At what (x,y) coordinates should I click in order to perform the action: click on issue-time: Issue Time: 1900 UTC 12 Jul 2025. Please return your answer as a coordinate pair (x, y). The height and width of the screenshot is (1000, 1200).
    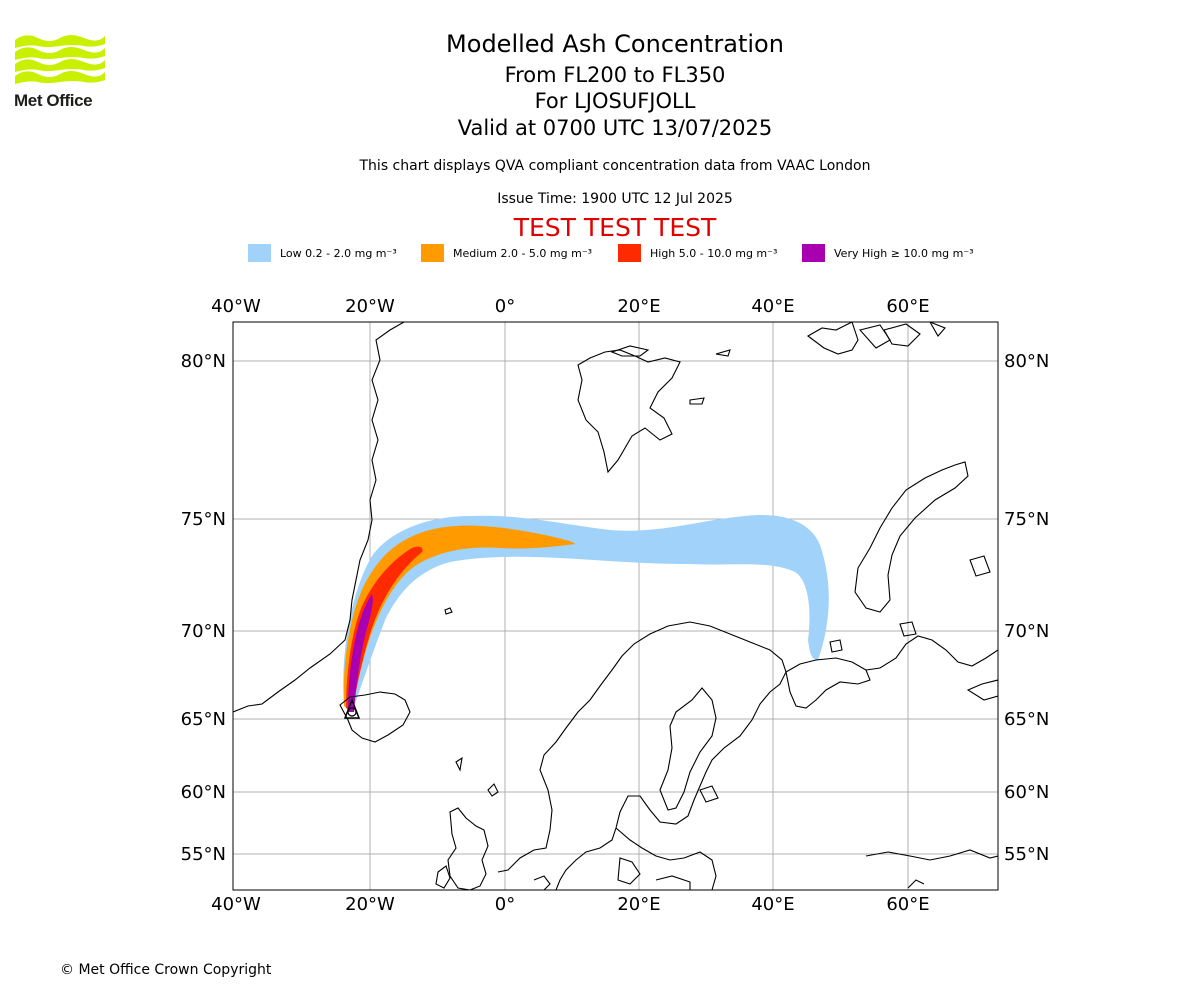
    Looking at the image, I should click on (615, 199).